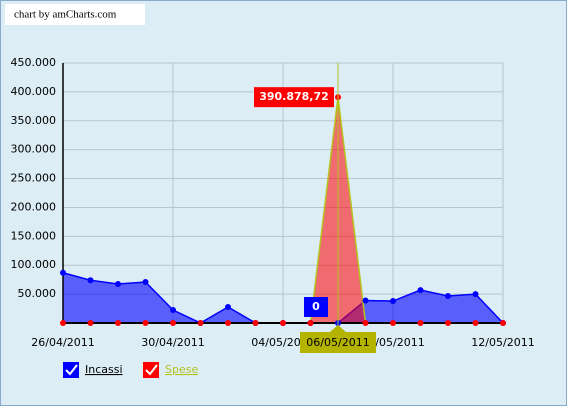 This screenshot has width=567, height=406. I want to click on y-tick-label: 400.000, so click(34, 91).